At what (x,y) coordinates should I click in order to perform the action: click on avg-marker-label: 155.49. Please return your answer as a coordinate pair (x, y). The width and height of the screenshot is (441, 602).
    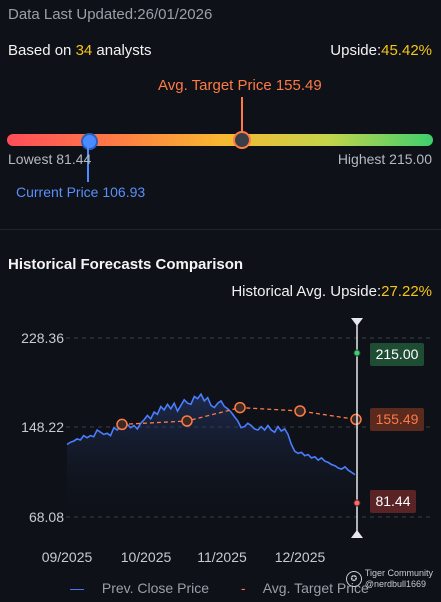
    Looking at the image, I should click on (397, 419).